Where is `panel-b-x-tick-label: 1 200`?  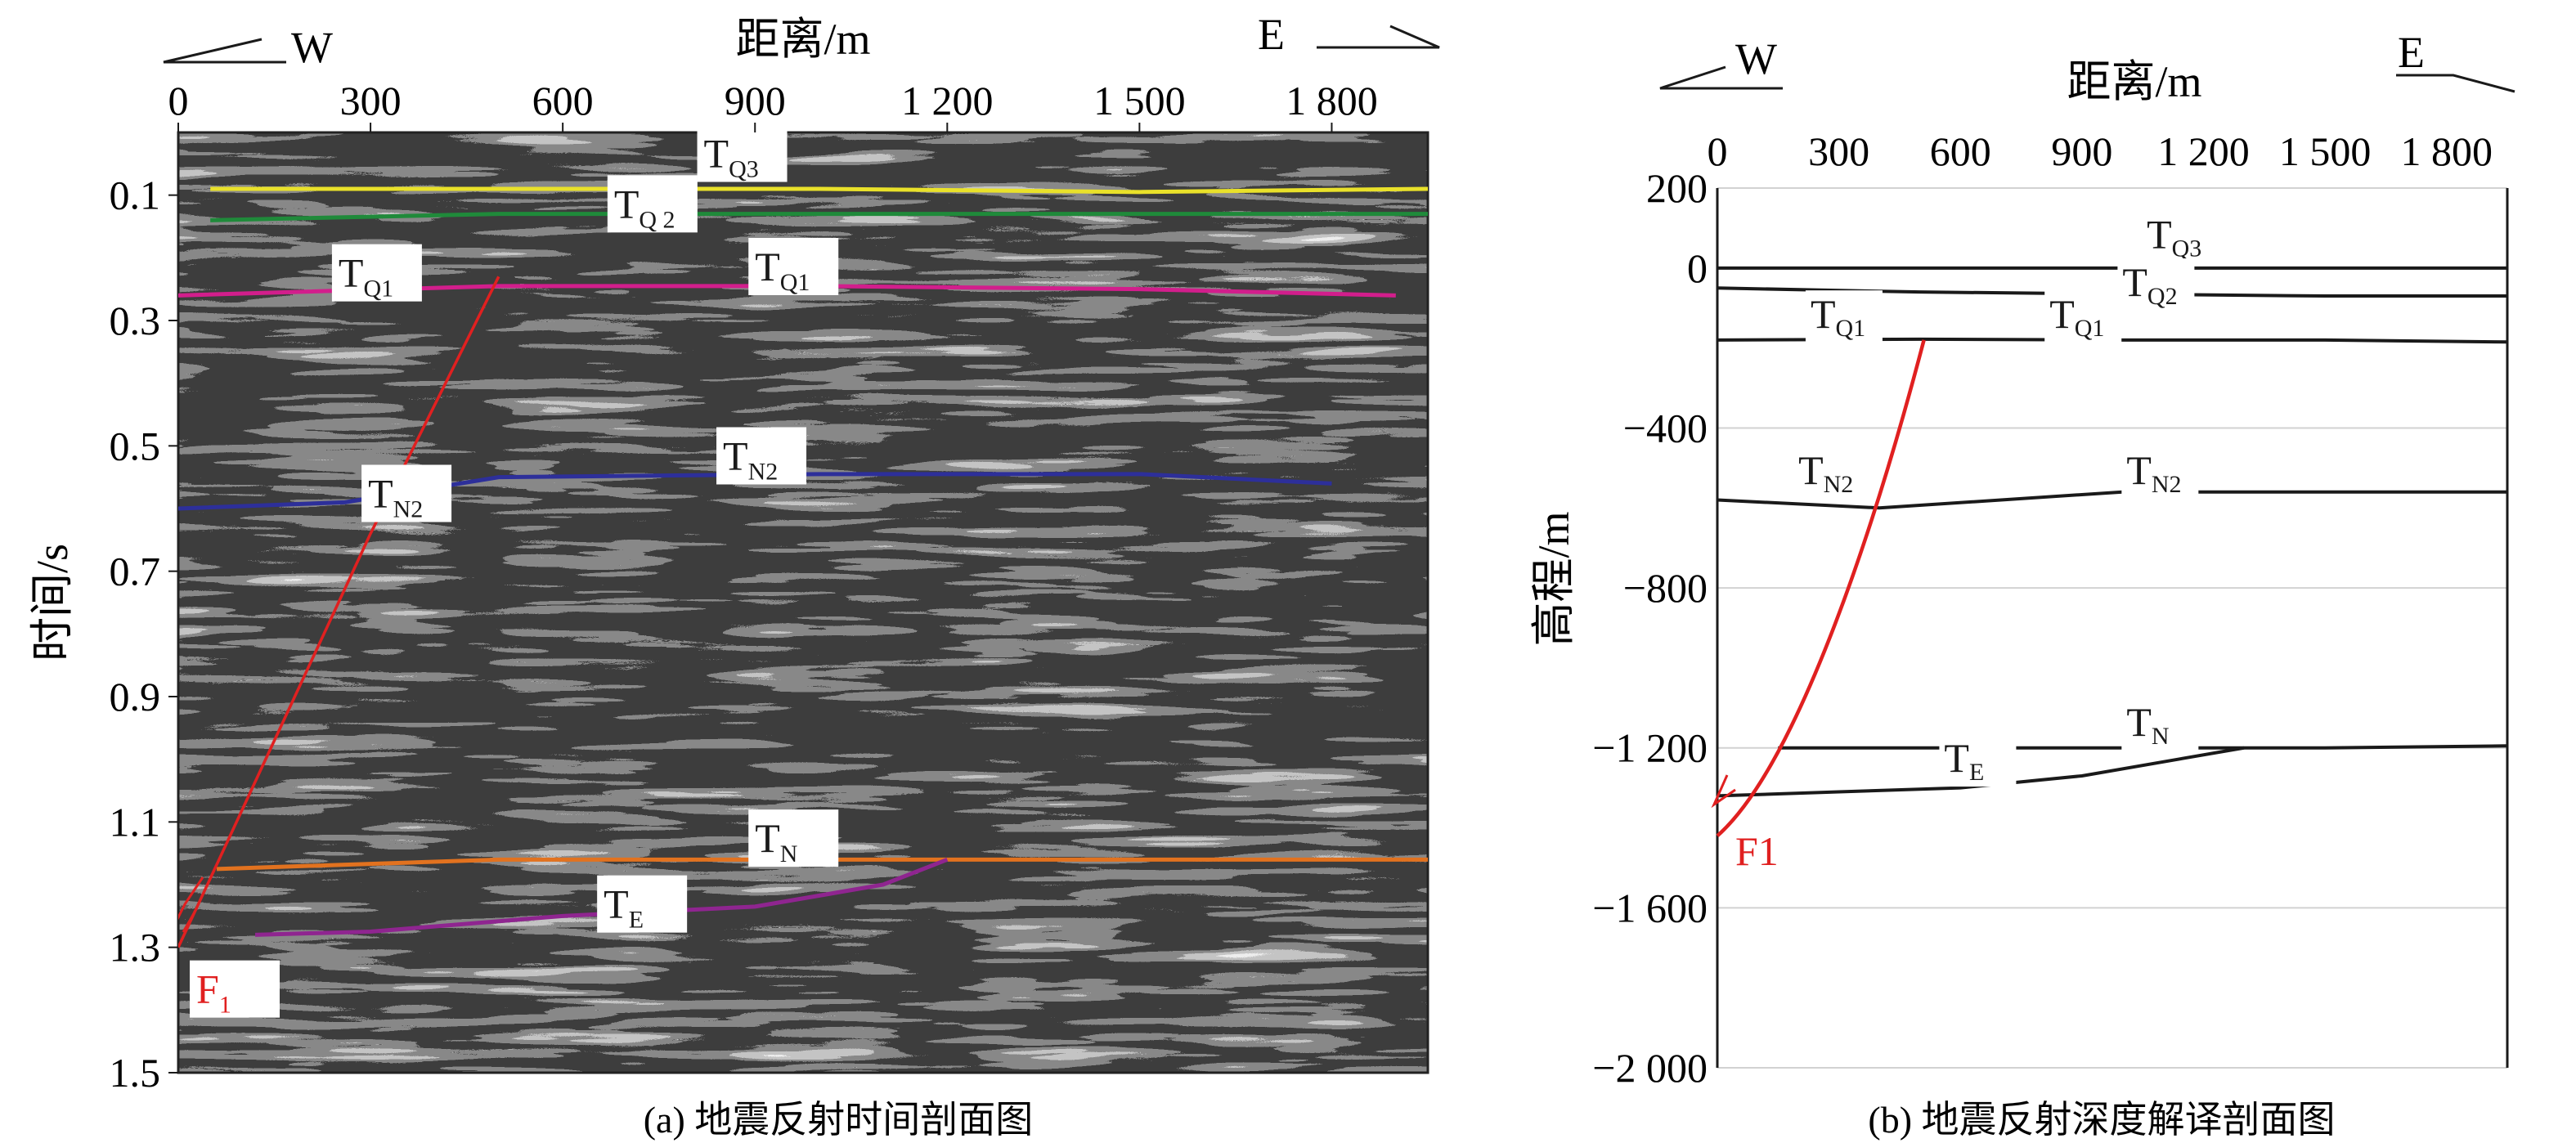 panel-b-x-tick-label: 1 200 is located at coordinates (2203, 151).